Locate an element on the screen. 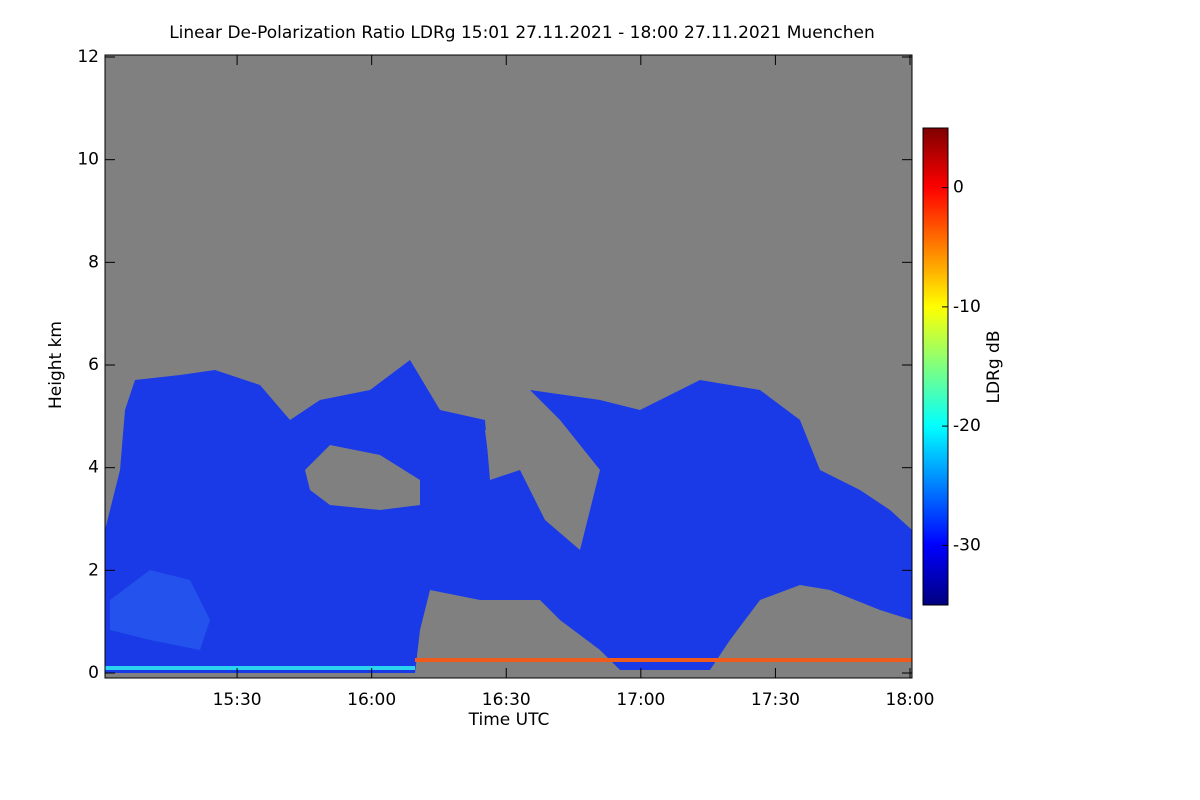 The image size is (1200, 800). colorbar-tick-label: -20 is located at coordinates (967, 426).